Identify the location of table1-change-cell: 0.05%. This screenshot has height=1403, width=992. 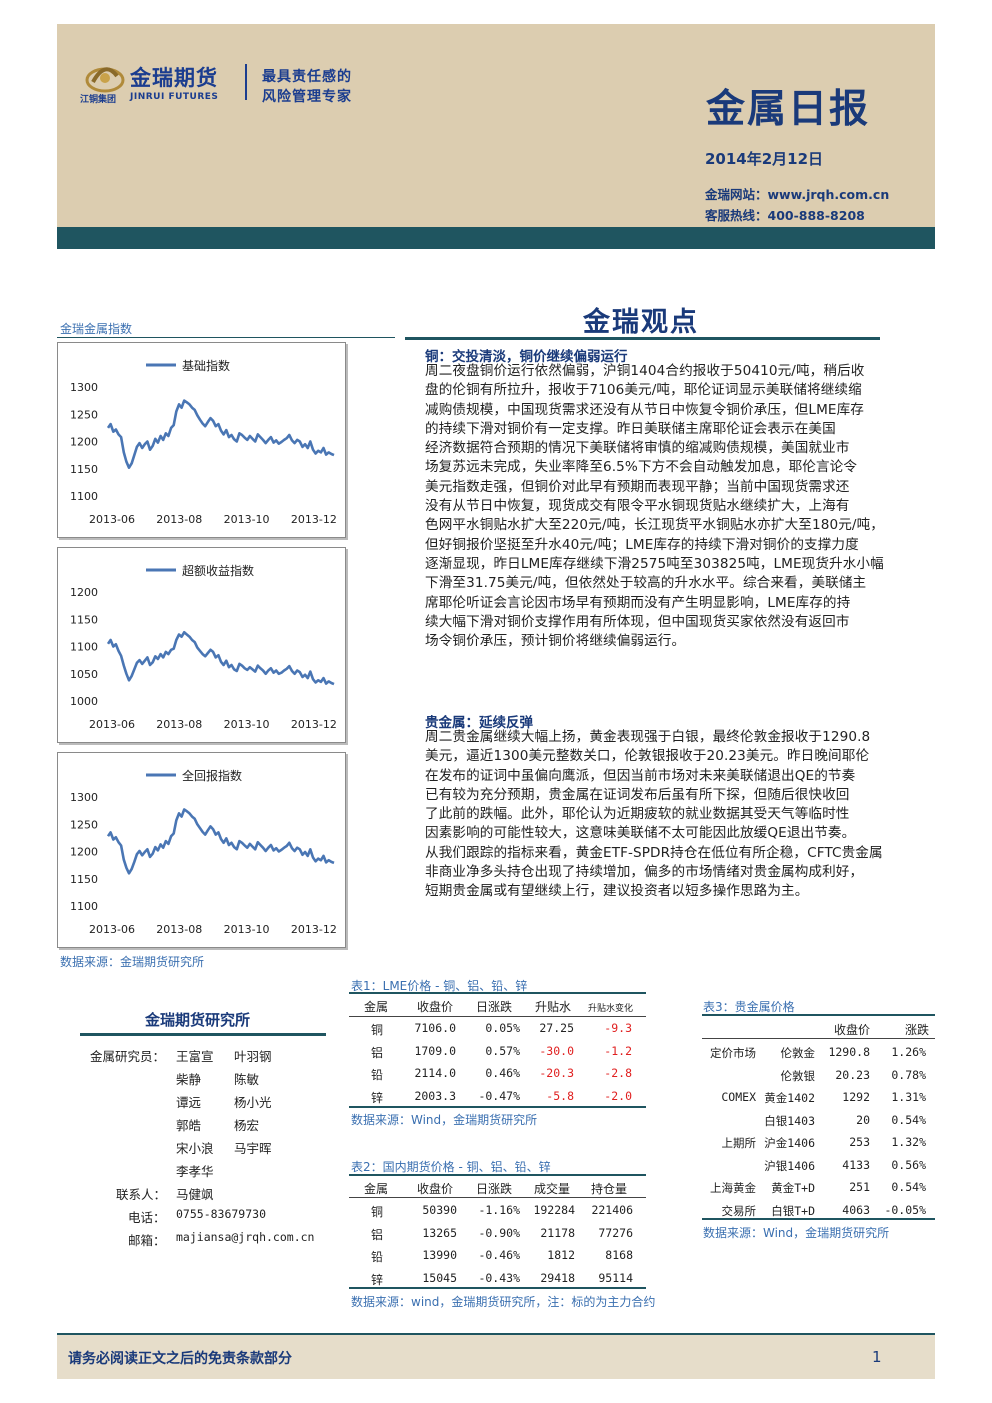
(502, 1028).